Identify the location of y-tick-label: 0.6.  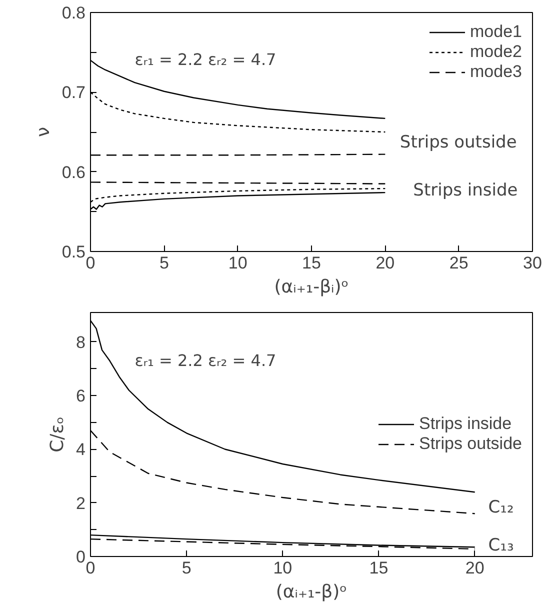
(74, 172).